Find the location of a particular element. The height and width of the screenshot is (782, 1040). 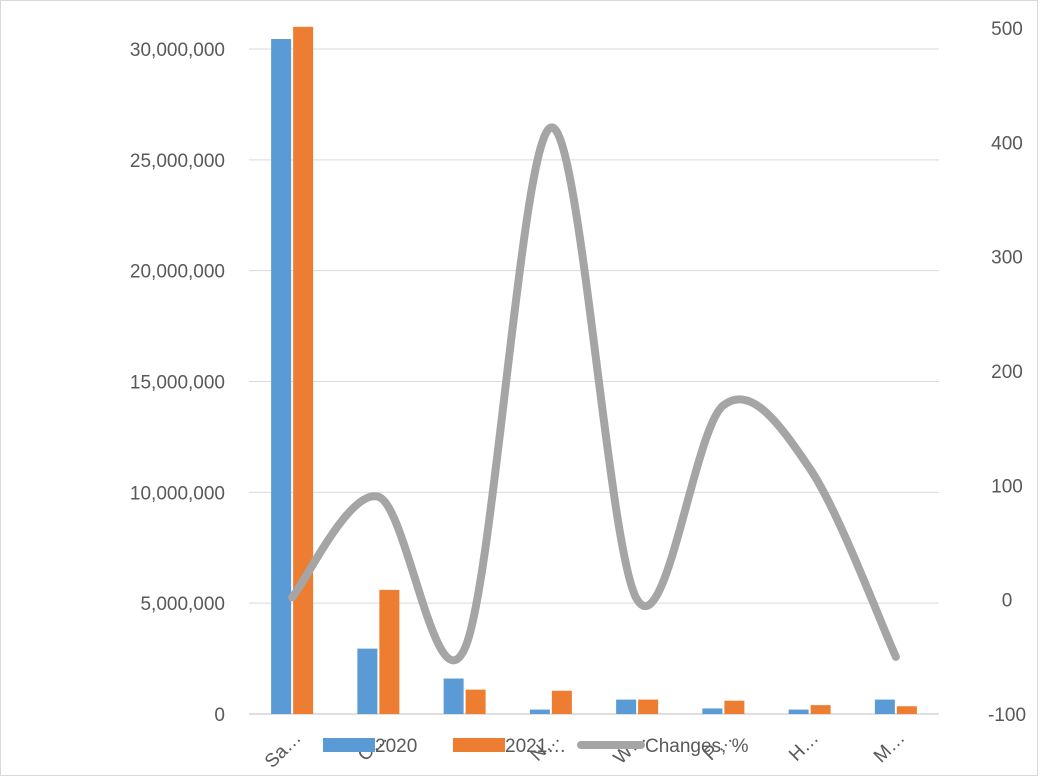

left-tick-label: 20,000,000 is located at coordinates (177, 272).